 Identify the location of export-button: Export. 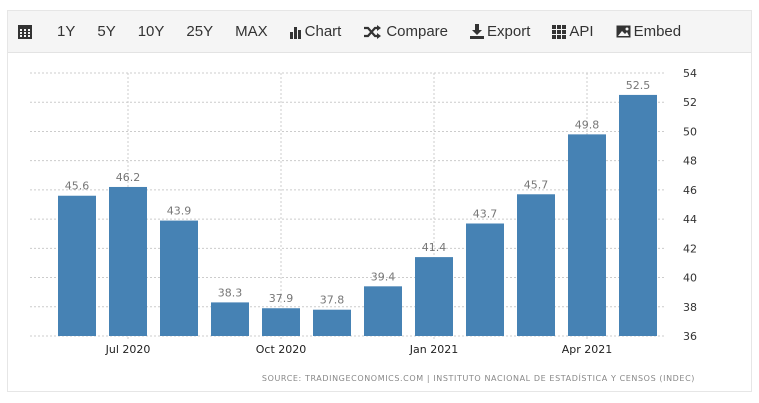
(500, 31).